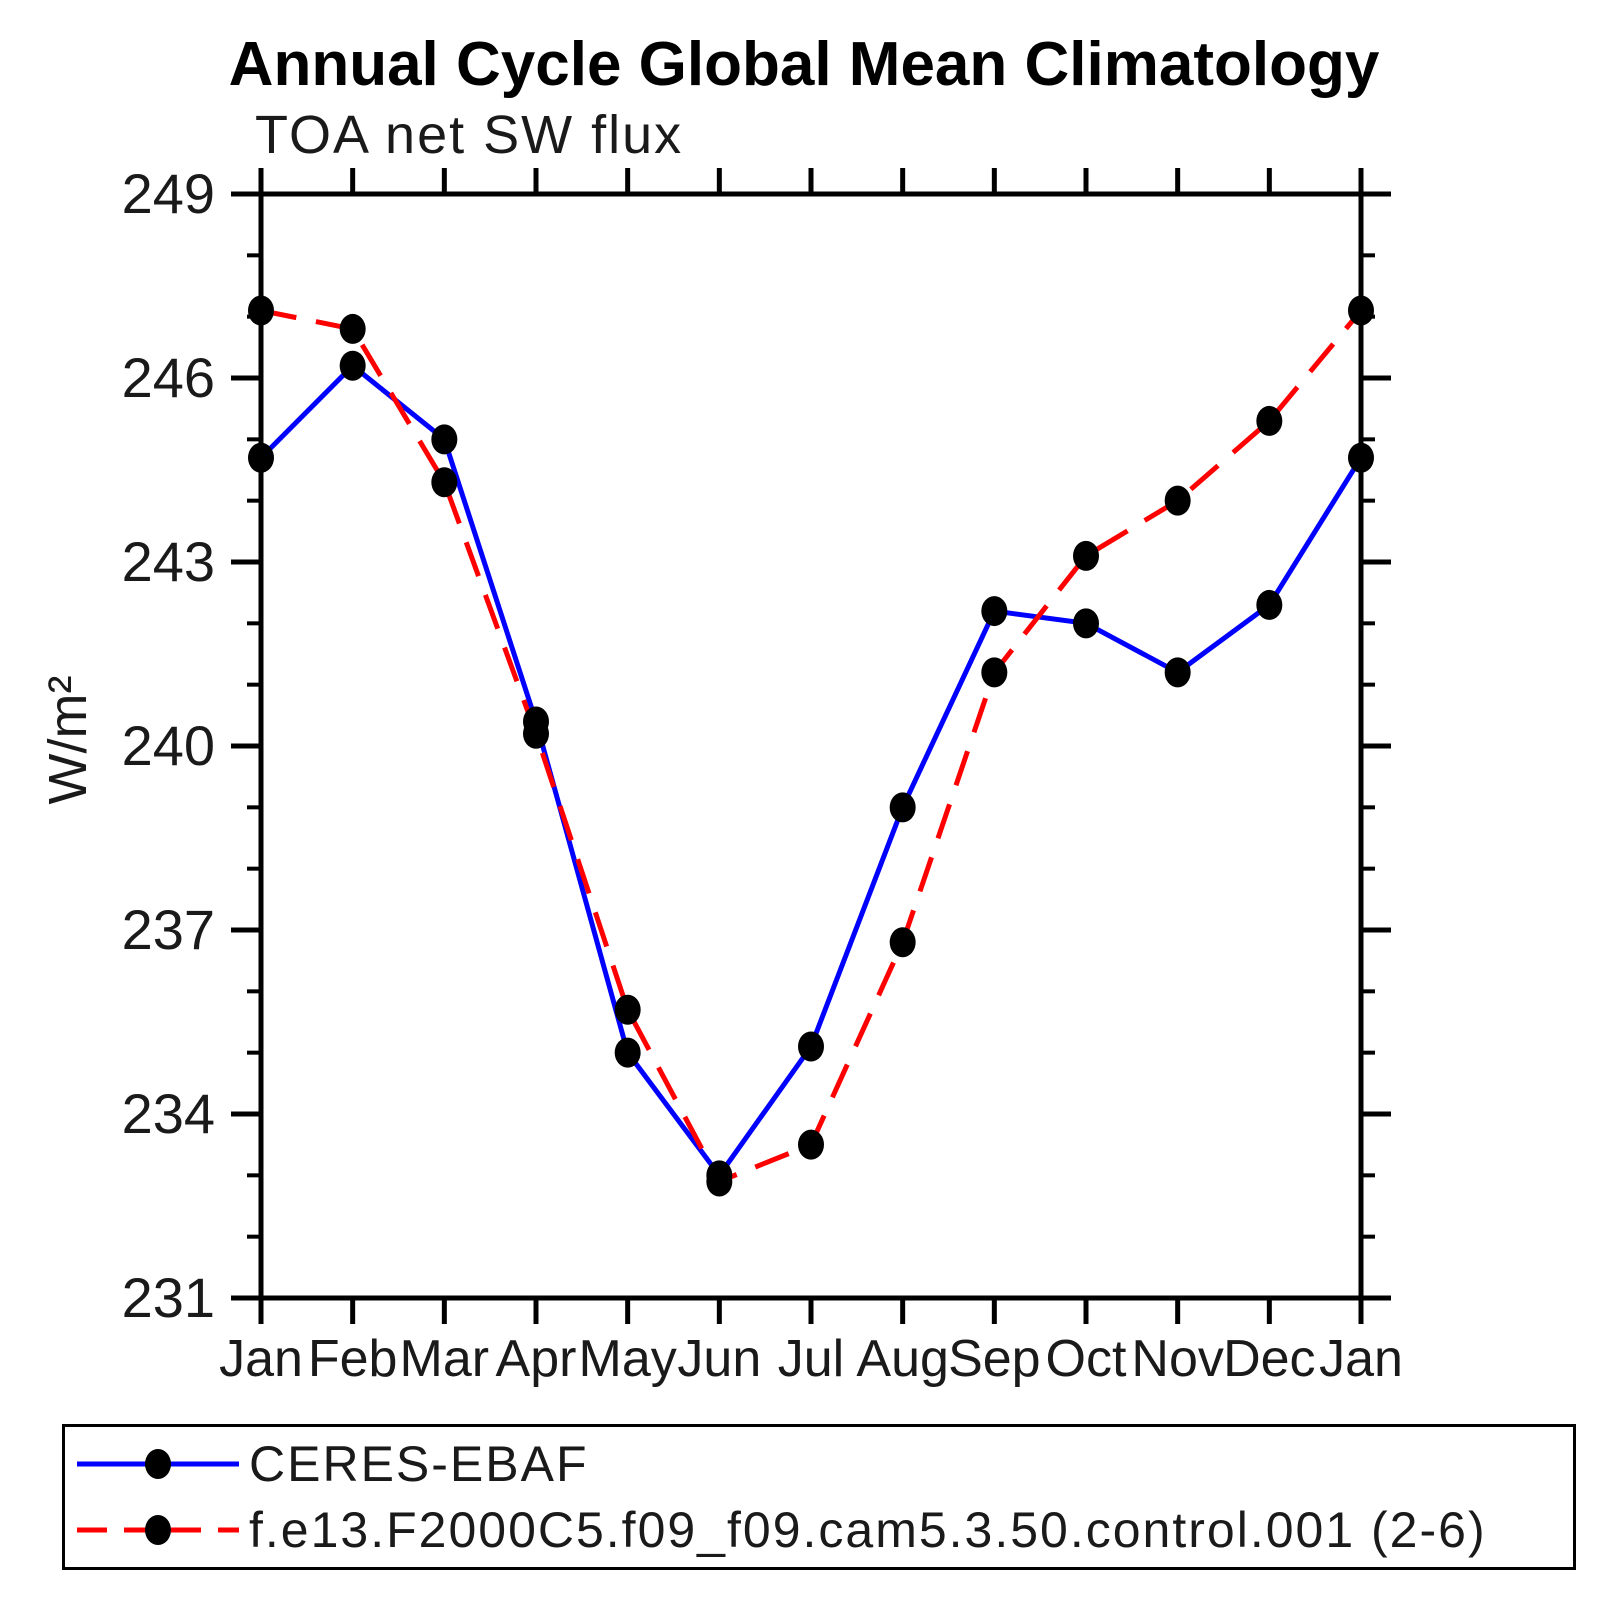  I want to click on chart-title: Annual Cycle Global Mean Climatology, so click(804, 64).